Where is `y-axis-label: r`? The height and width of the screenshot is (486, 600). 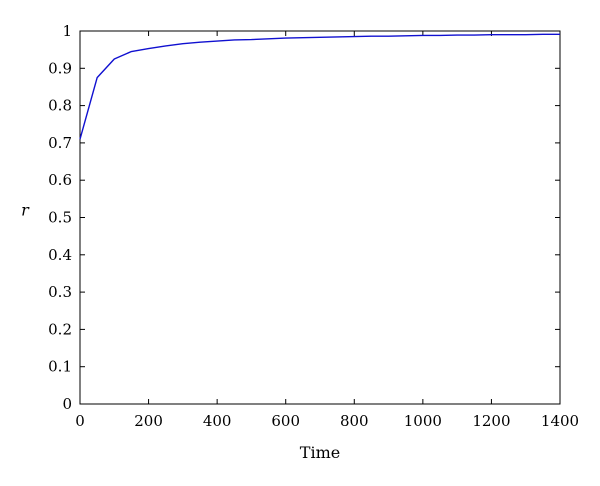
y-axis-label: r is located at coordinates (25, 210).